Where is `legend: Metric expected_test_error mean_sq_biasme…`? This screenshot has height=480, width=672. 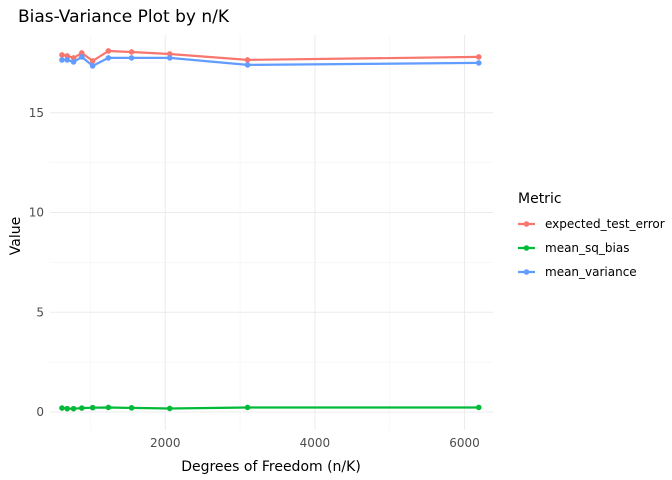
legend: Metric expected_test_error mean_sq_biasme… is located at coordinates (591, 235).